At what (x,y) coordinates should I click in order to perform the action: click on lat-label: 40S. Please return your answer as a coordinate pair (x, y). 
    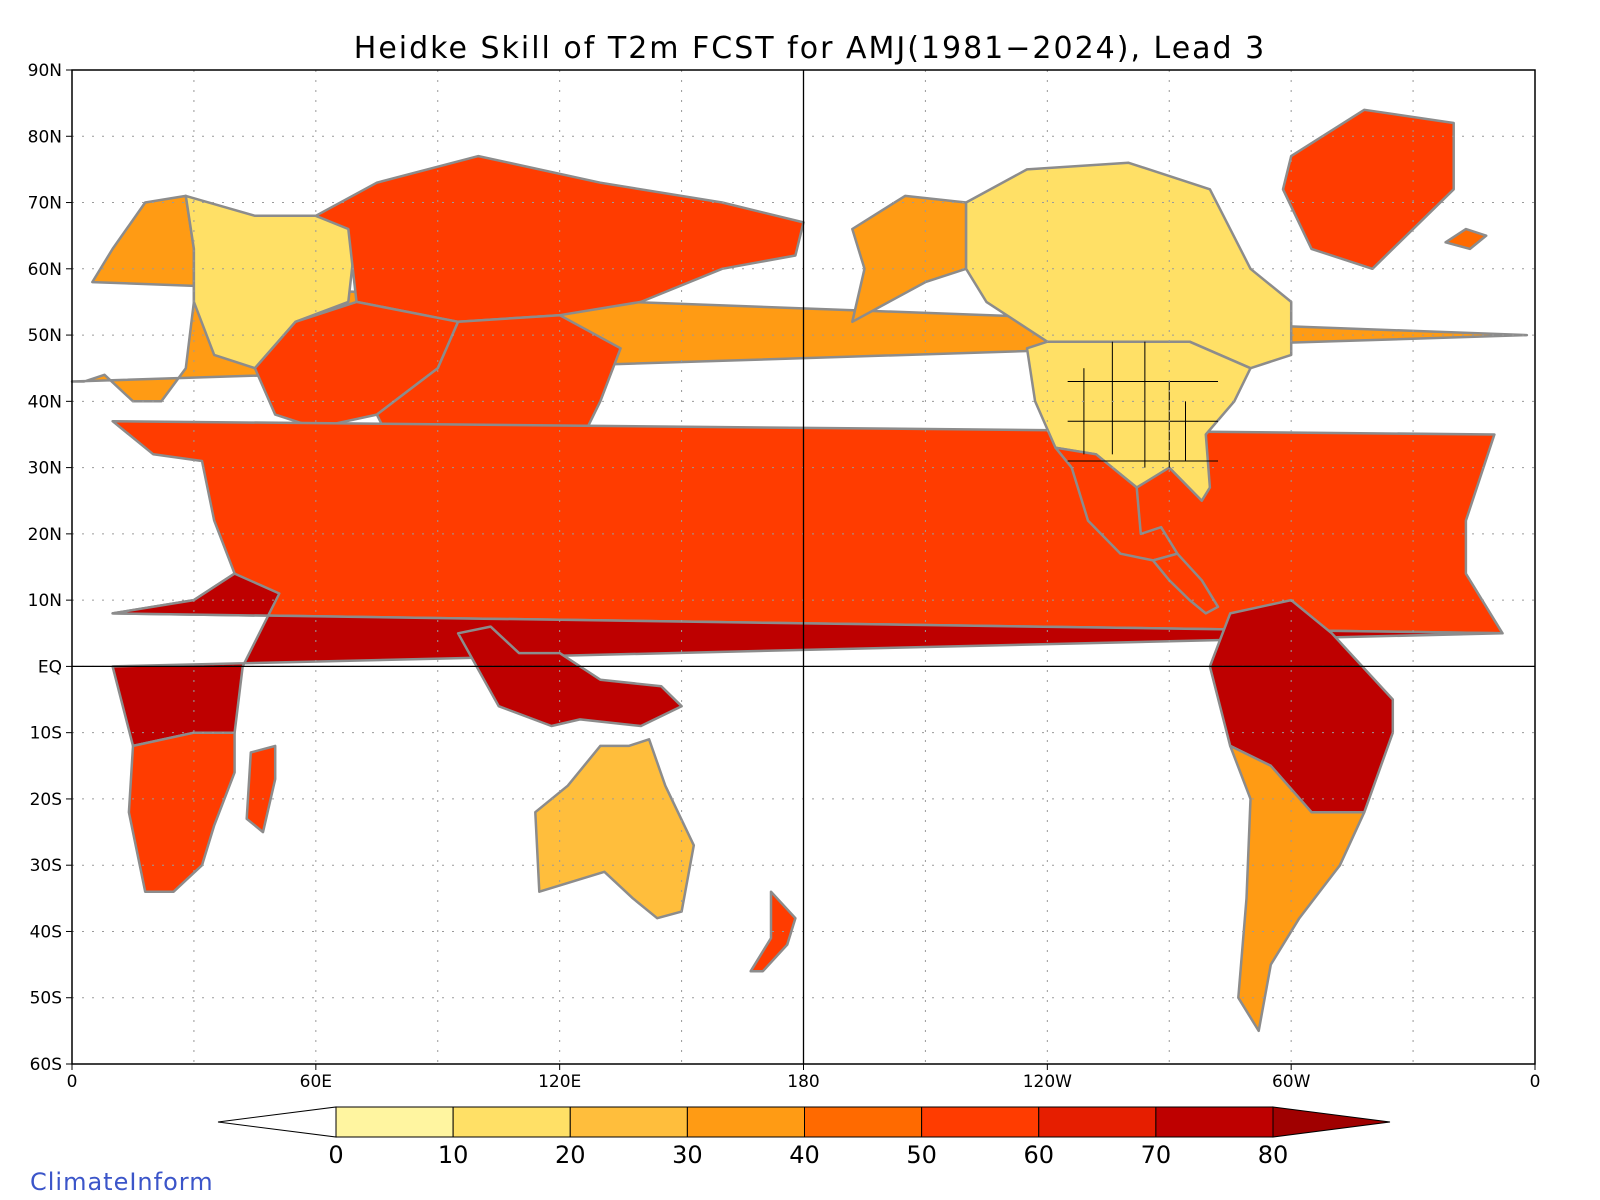
    Looking at the image, I should click on (46, 932).